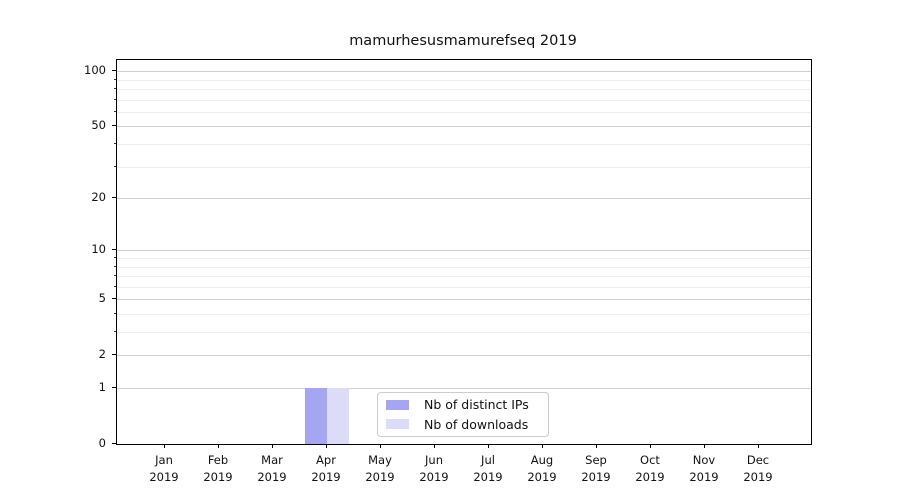  What do you see at coordinates (102, 443) in the screenshot?
I see `y-tick-label: 0` at bounding box center [102, 443].